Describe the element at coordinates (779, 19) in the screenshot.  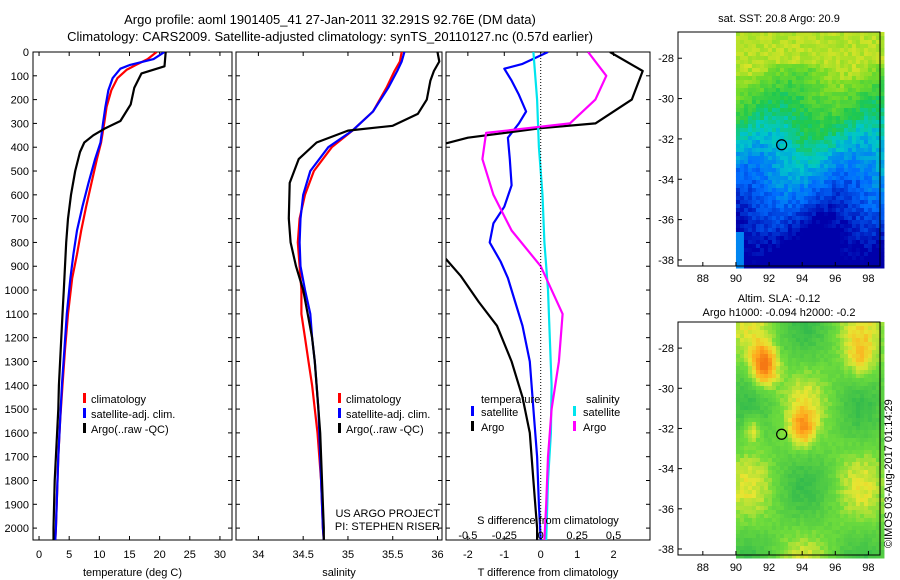
I see `map-title: sat. SST: 20.8 Argo: 20.9` at that location.